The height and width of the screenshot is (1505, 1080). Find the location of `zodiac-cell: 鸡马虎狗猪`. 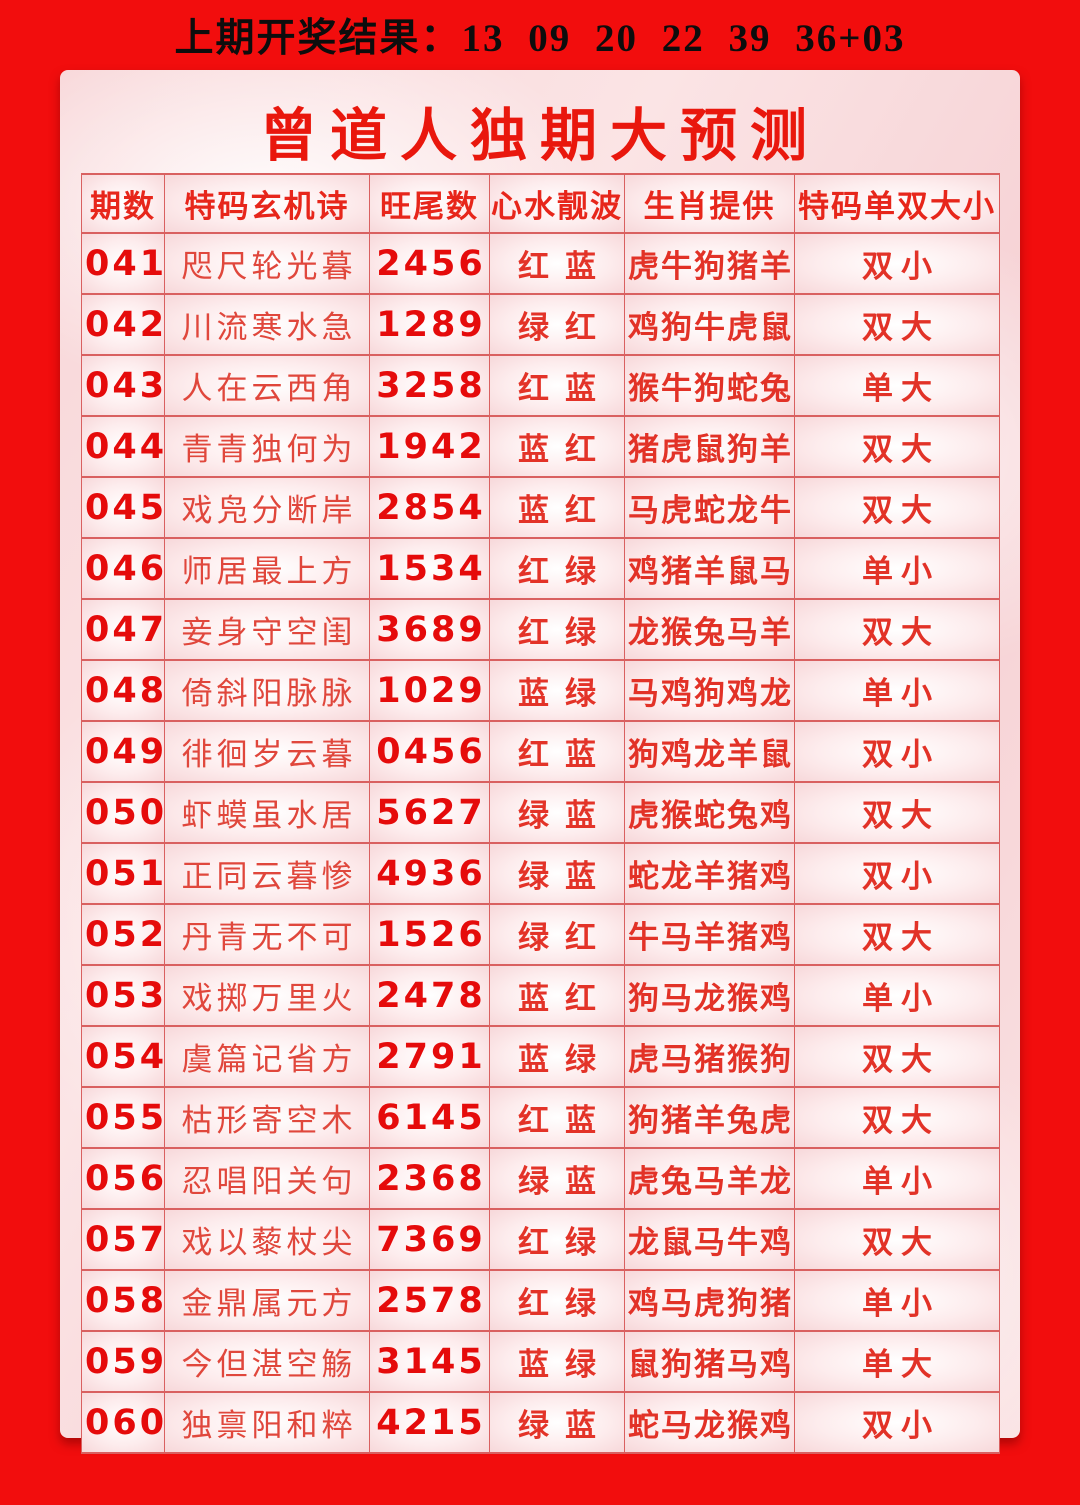

zodiac-cell: 鸡马虎狗猪 is located at coordinates (709, 1300).